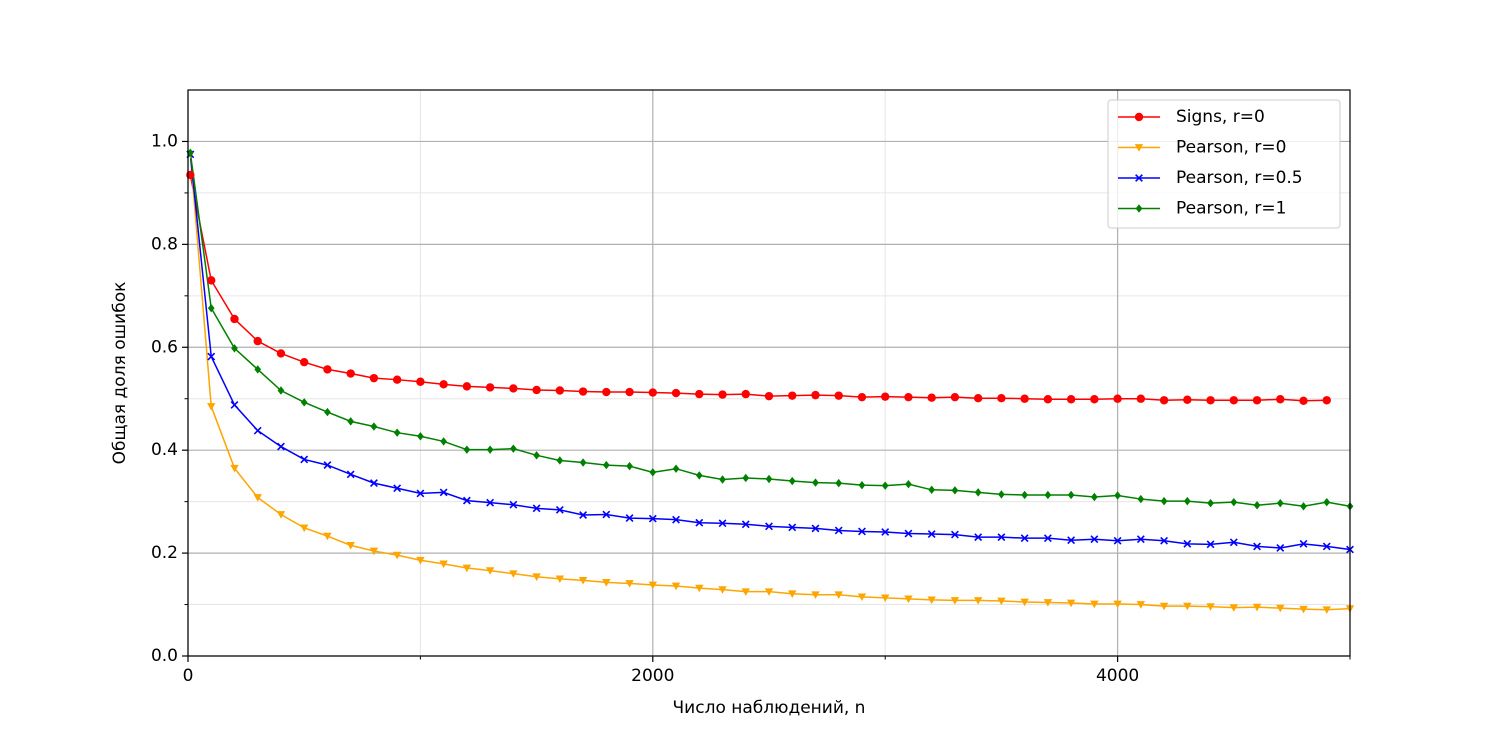 This screenshot has height=750, width=1500. Describe the element at coordinates (1231, 148) in the screenshot. I see `legend-label: Pearson, r=0` at that location.